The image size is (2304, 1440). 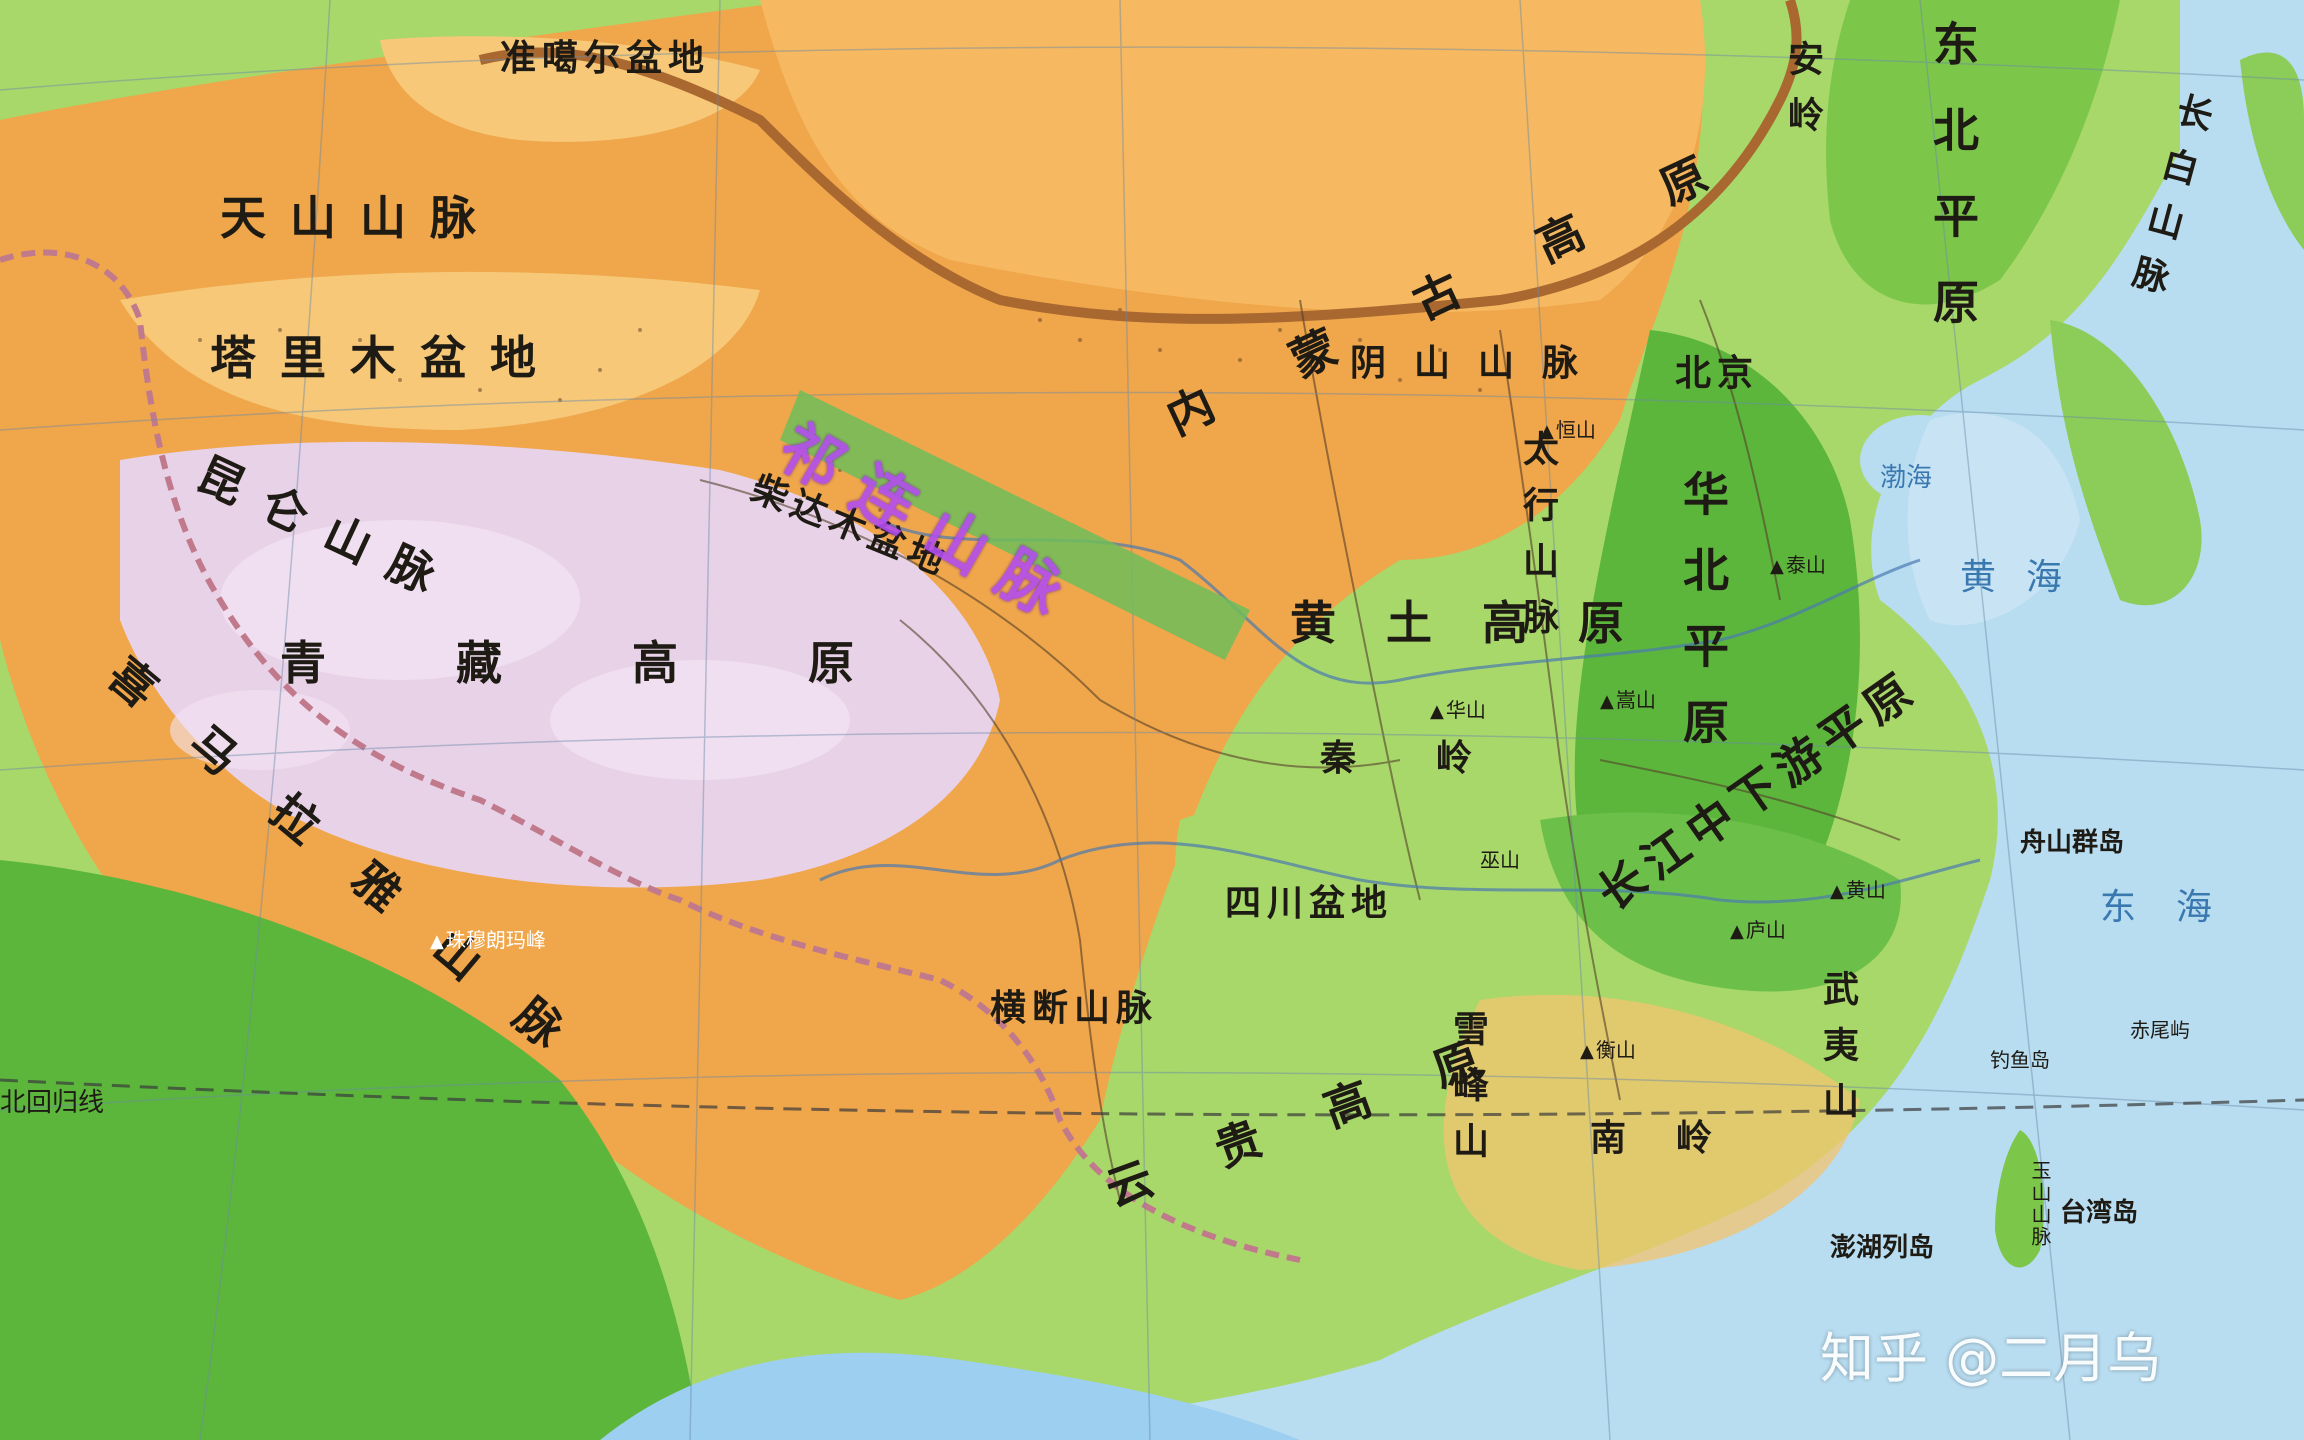 I want to click on label-nanling: 南岭, so click(x=1676, y=1138).